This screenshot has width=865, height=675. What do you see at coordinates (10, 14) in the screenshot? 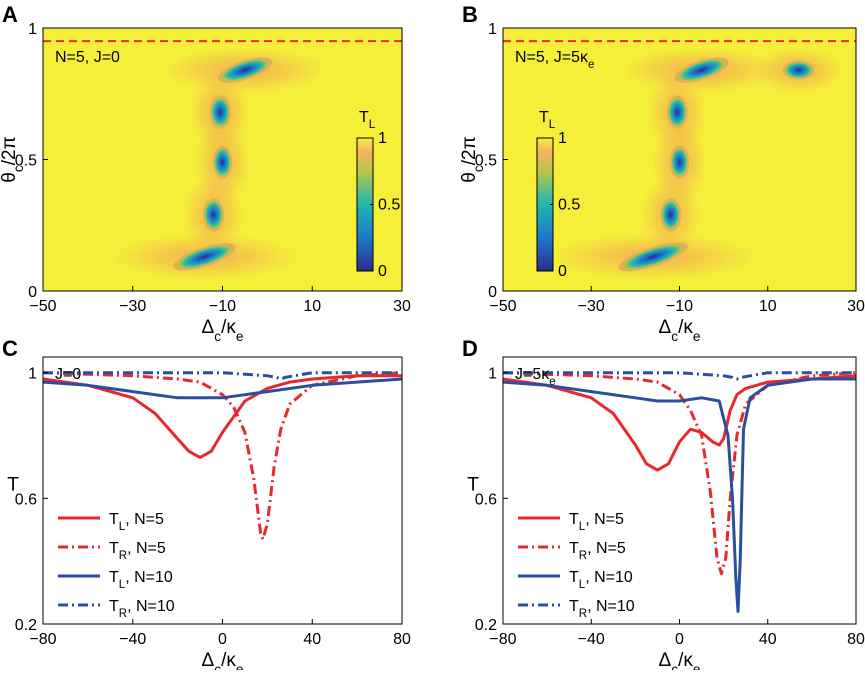
I see `panel-letter: A` at bounding box center [10, 14].